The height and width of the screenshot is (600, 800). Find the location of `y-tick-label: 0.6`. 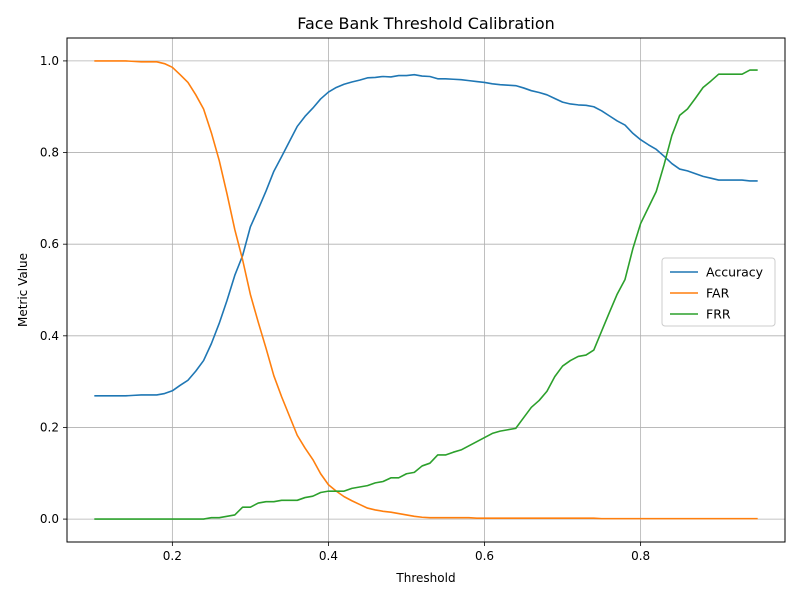

y-tick-label: 0.6 is located at coordinates (49, 244).